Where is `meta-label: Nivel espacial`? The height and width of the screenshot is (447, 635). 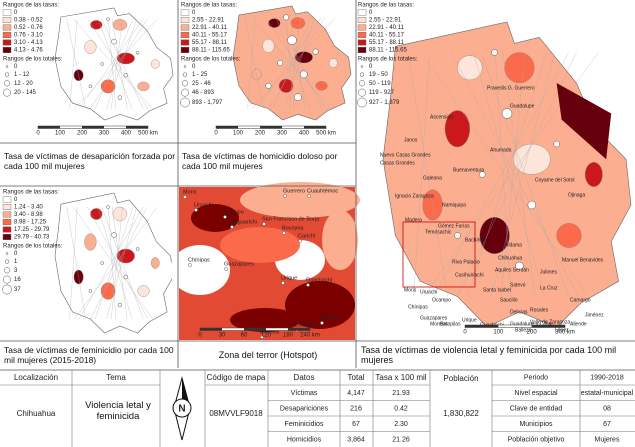 meta-label: Nivel espacial is located at coordinates (536, 393).